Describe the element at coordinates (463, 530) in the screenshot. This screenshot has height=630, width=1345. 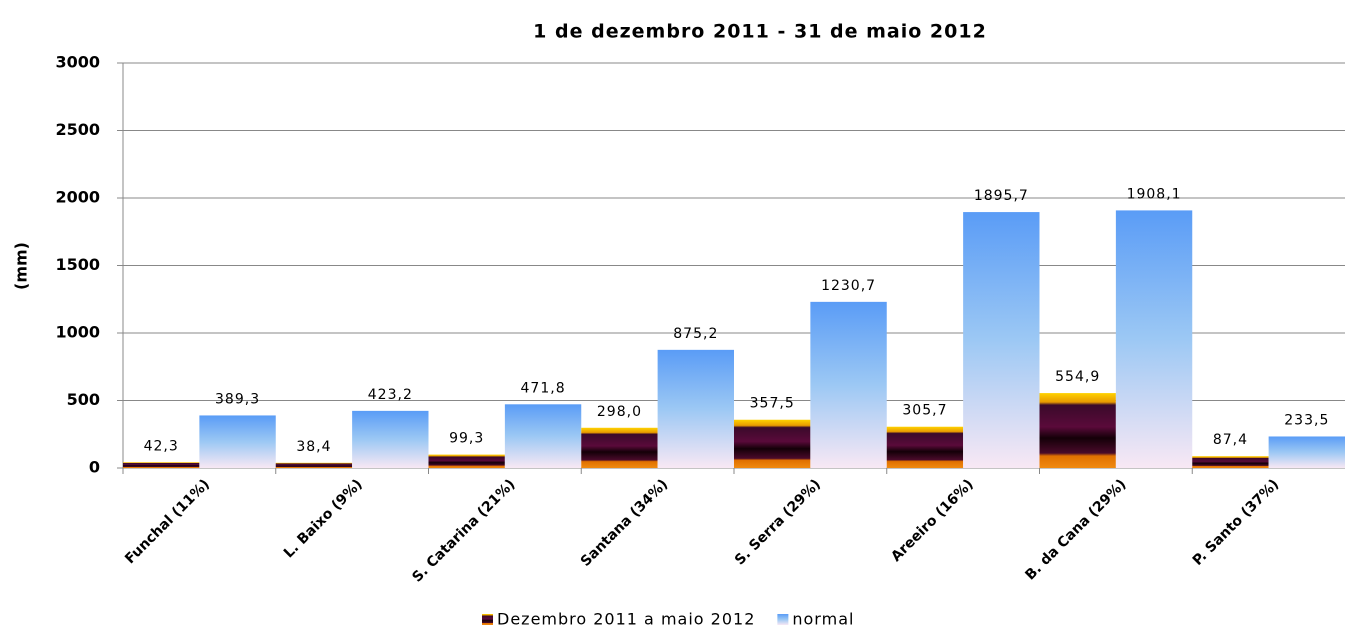
I see `x-tick-label: S. Catarina (21%)` at that location.